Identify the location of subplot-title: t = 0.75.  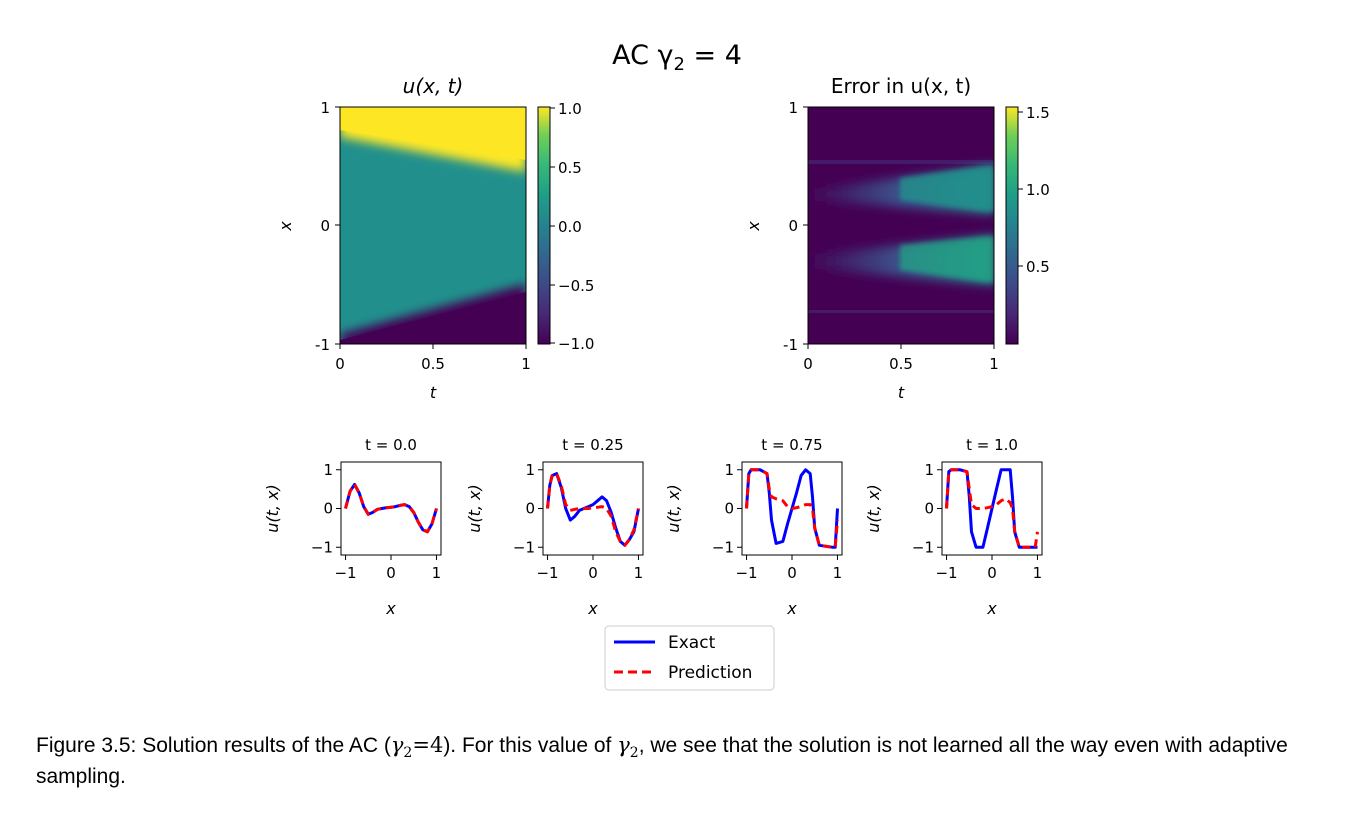
(791, 445).